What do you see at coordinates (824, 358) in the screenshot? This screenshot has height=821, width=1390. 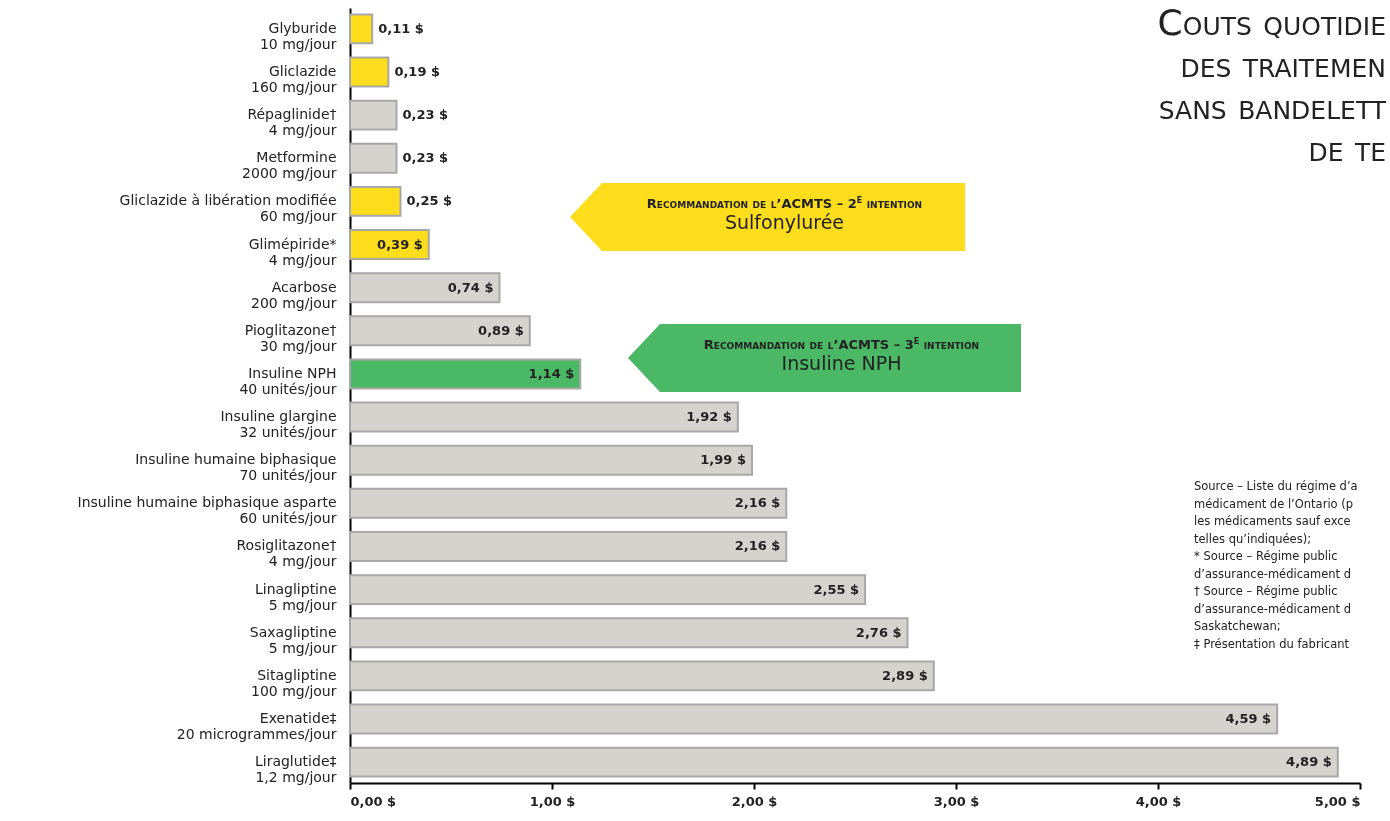 I see `arrow-tag: Recommandation de l’ACMTS – 3$^{e}$ intention Insuline NPH` at bounding box center [824, 358].